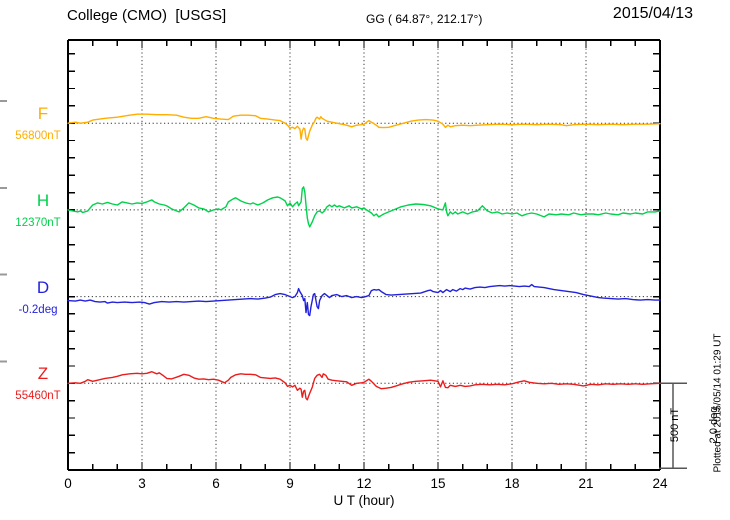  Describe the element at coordinates (364, 207) in the screenshot. I see `trace-H` at that location.